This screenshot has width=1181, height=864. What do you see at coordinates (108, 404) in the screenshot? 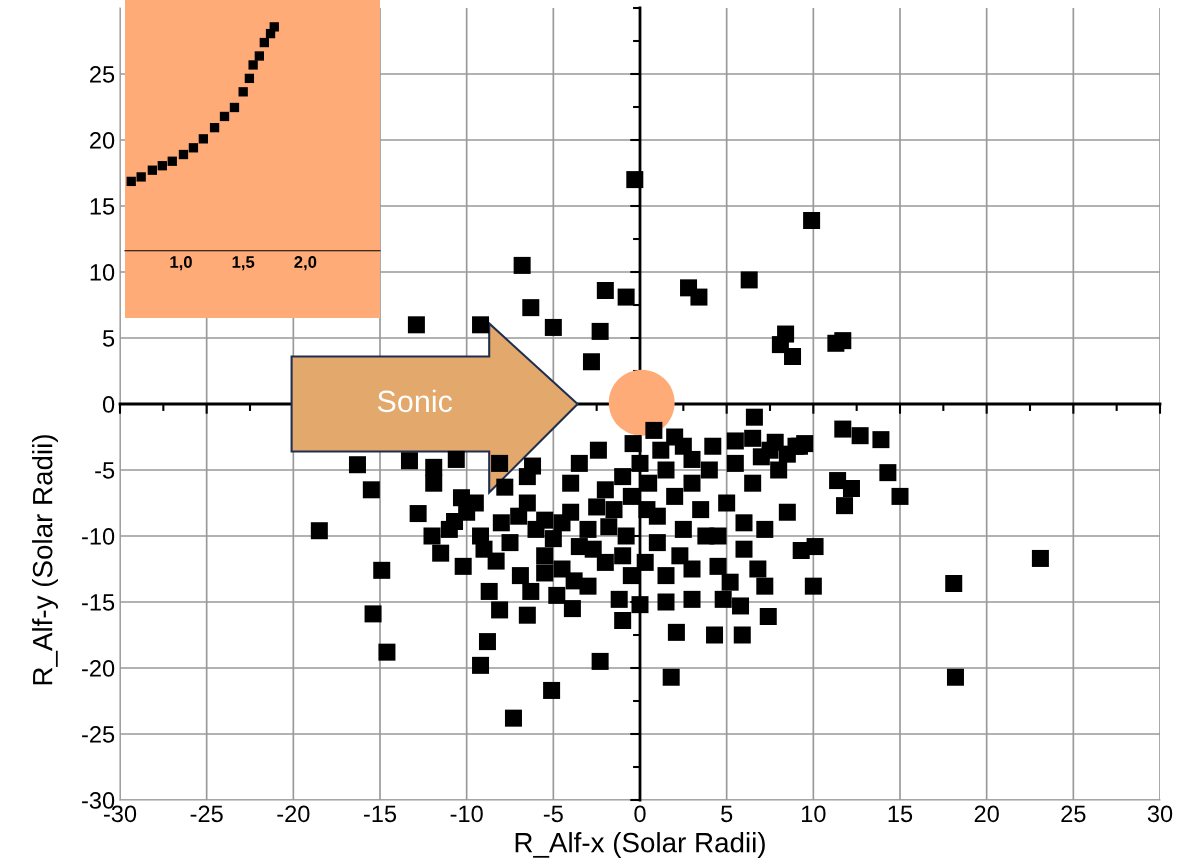
I see `y-tick-label: 0` at bounding box center [108, 404].